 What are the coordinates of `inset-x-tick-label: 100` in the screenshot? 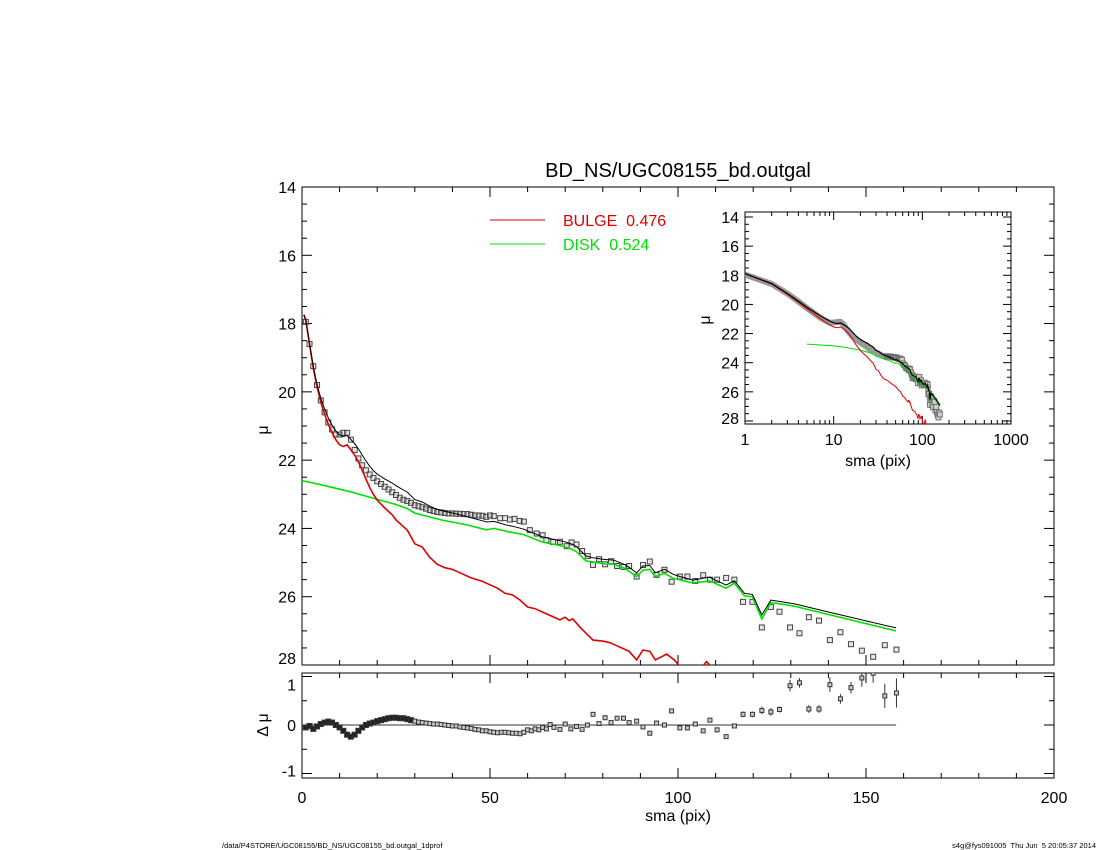 It's located at (922, 440).